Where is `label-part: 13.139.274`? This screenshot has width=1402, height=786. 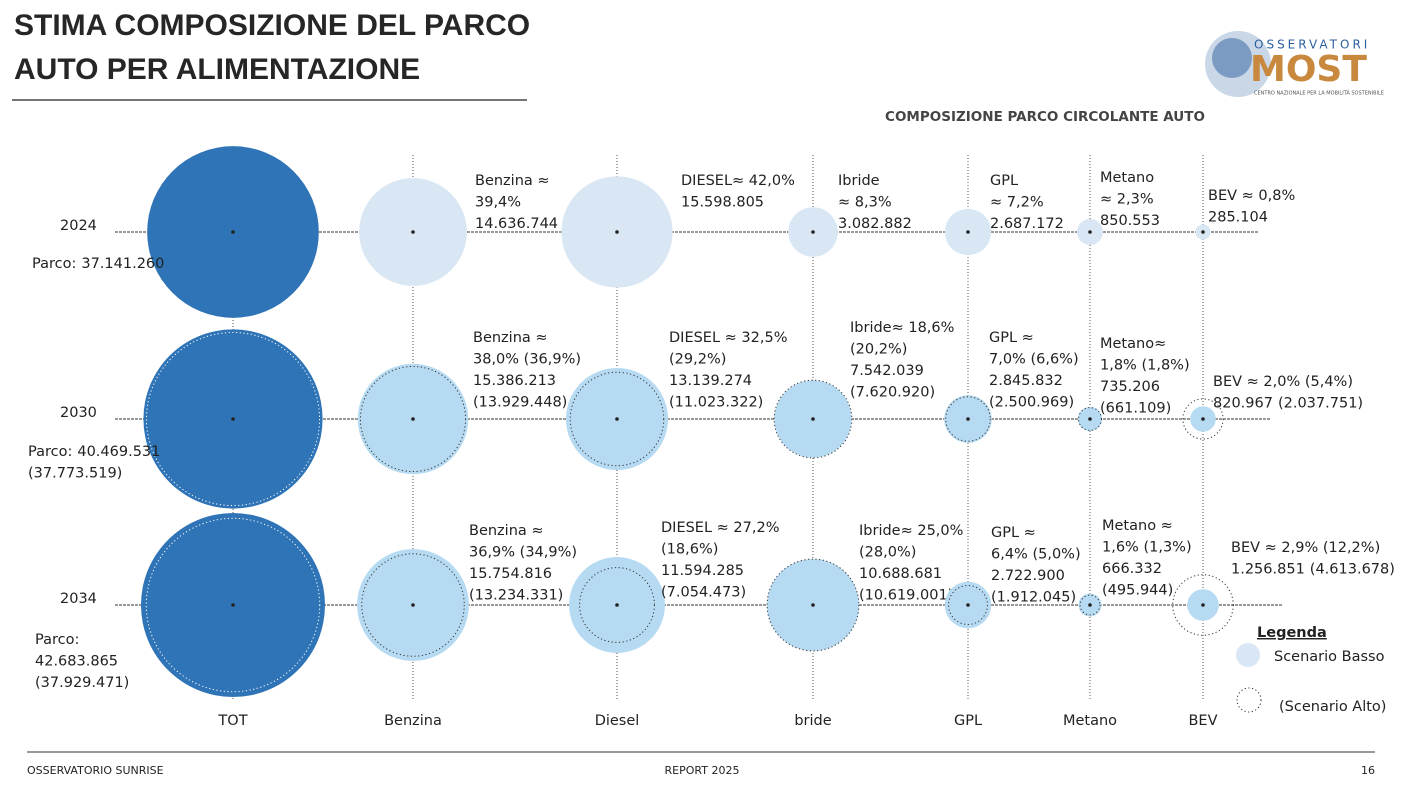
label-part: 13.139.274 is located at coordinates (710, 381).